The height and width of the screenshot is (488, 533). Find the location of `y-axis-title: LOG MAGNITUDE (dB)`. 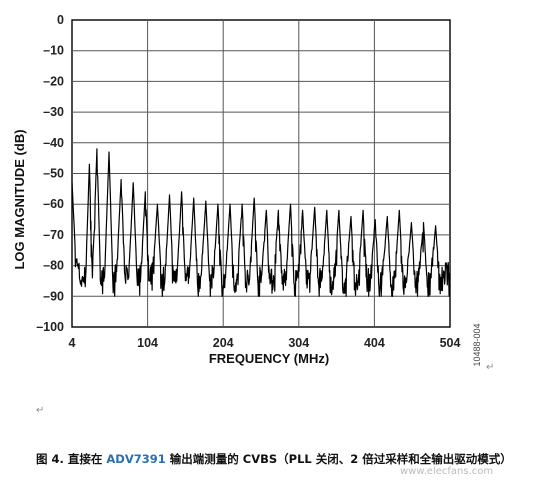

y-axis-title: LOG MAGNITUDE (dB) is located at coordinates (19, 199).